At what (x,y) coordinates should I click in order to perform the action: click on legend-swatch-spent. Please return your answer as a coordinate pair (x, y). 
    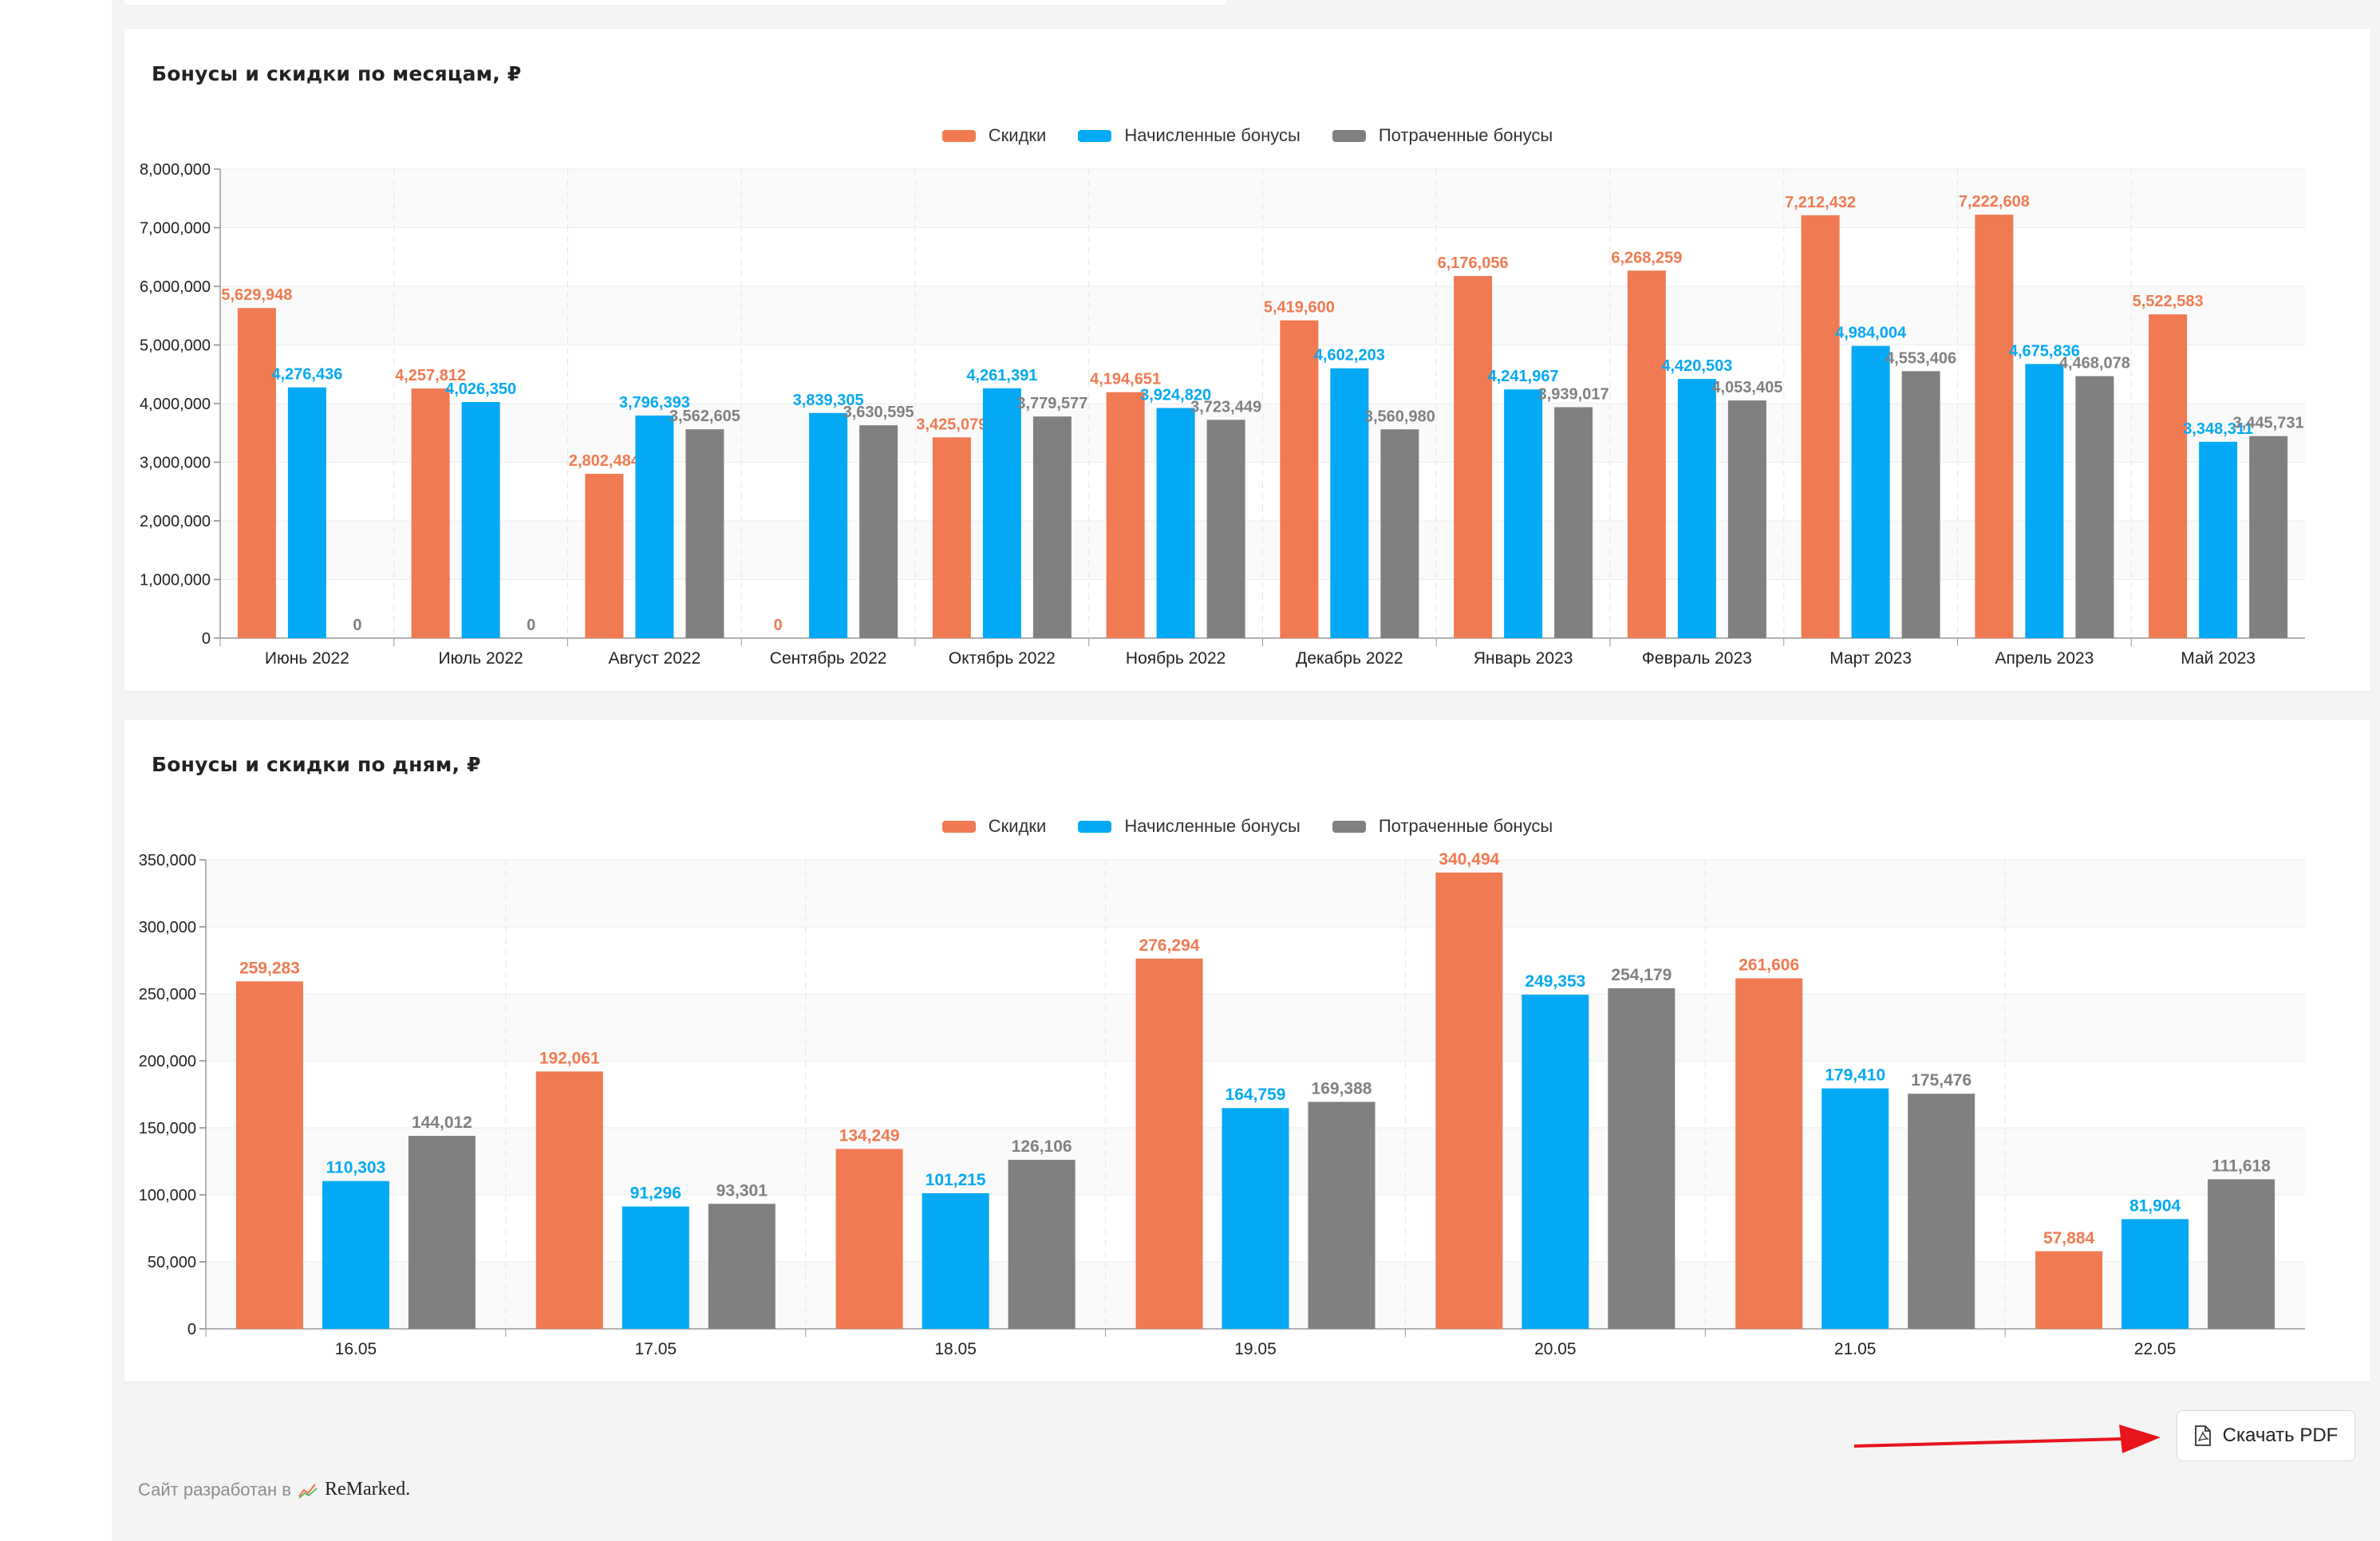
    Looking at the image, I should click on (1349, 135).